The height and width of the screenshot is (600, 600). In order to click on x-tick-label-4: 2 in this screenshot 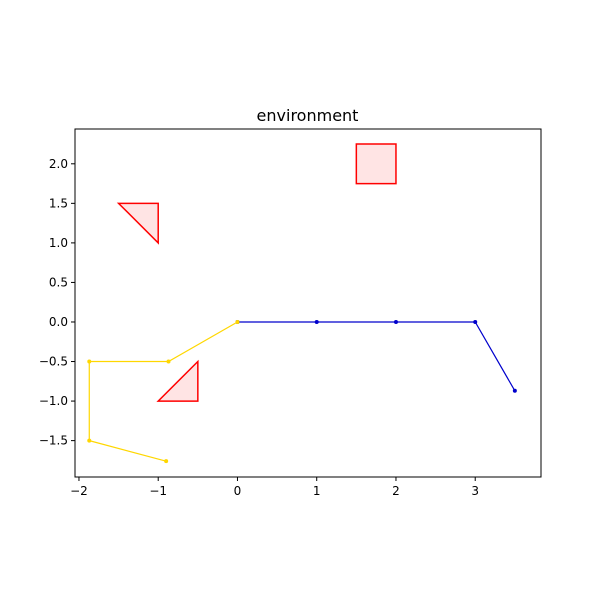, I will do `click(396, 491)`.